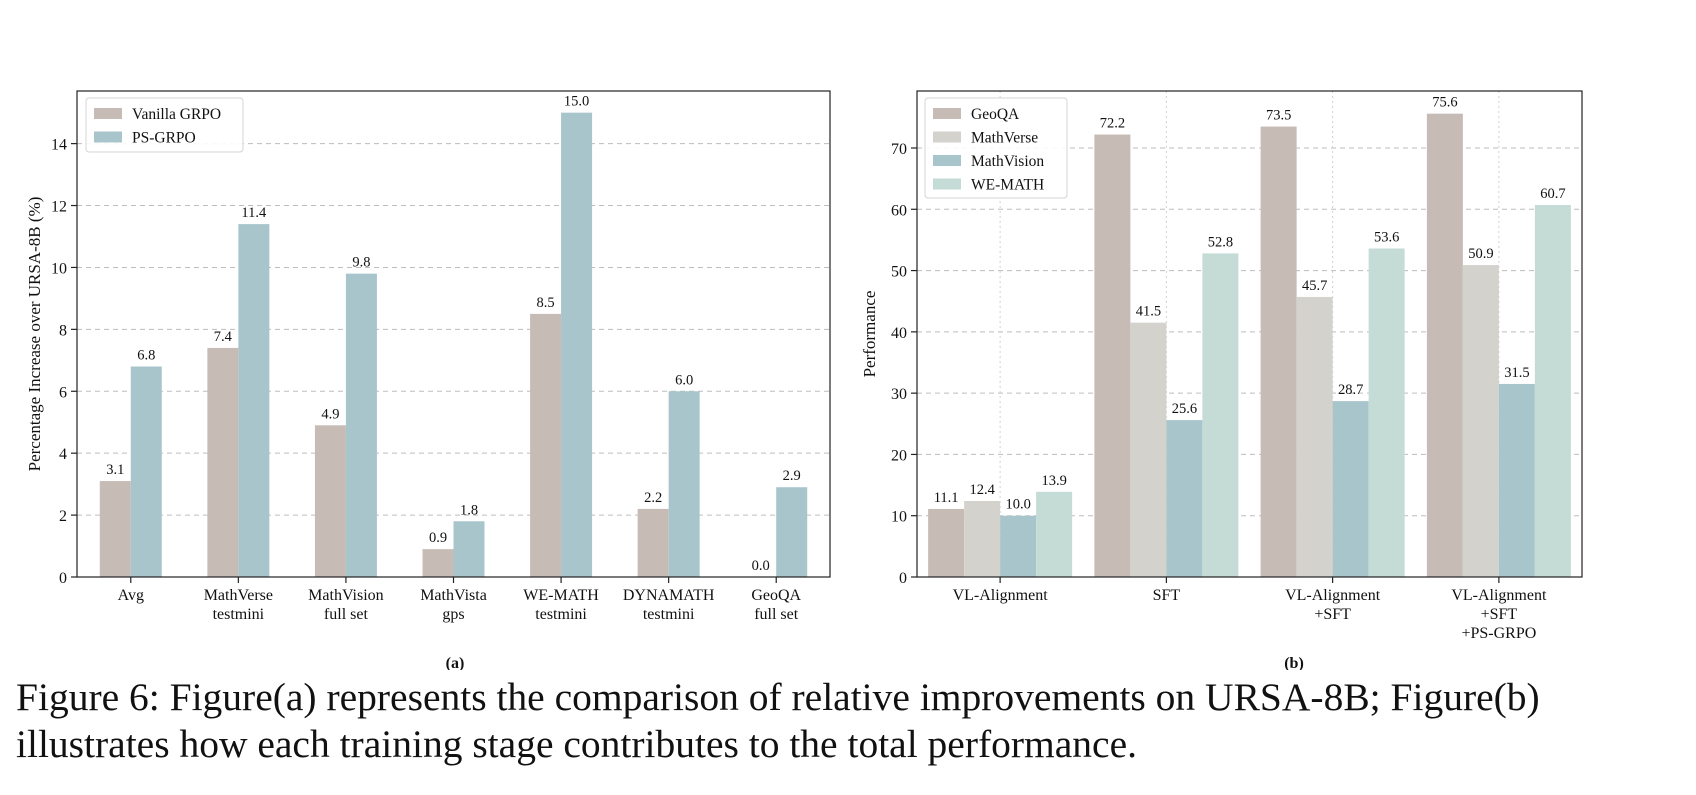  What do you see at coordinates (899, 333) in the screenshot?
I see `y-tick-label: 40` at bounding box center [899, 333].